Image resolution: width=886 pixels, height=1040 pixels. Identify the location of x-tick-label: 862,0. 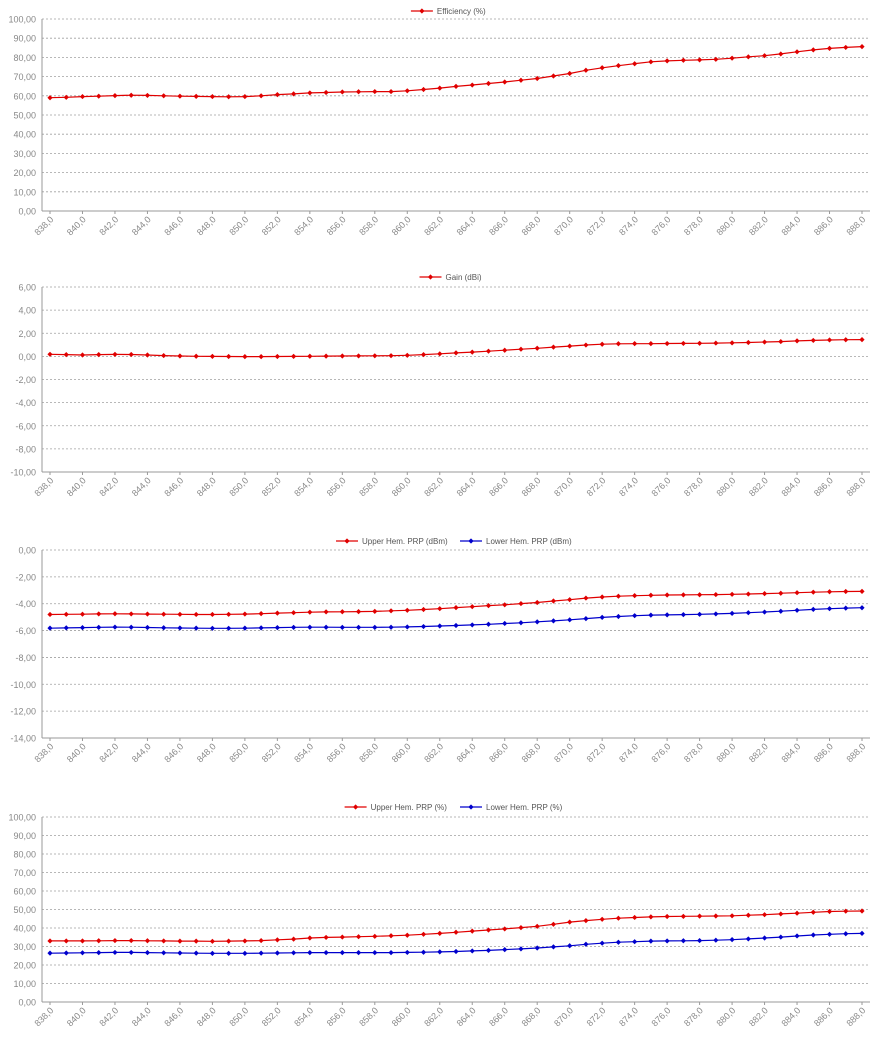
(433, 225).